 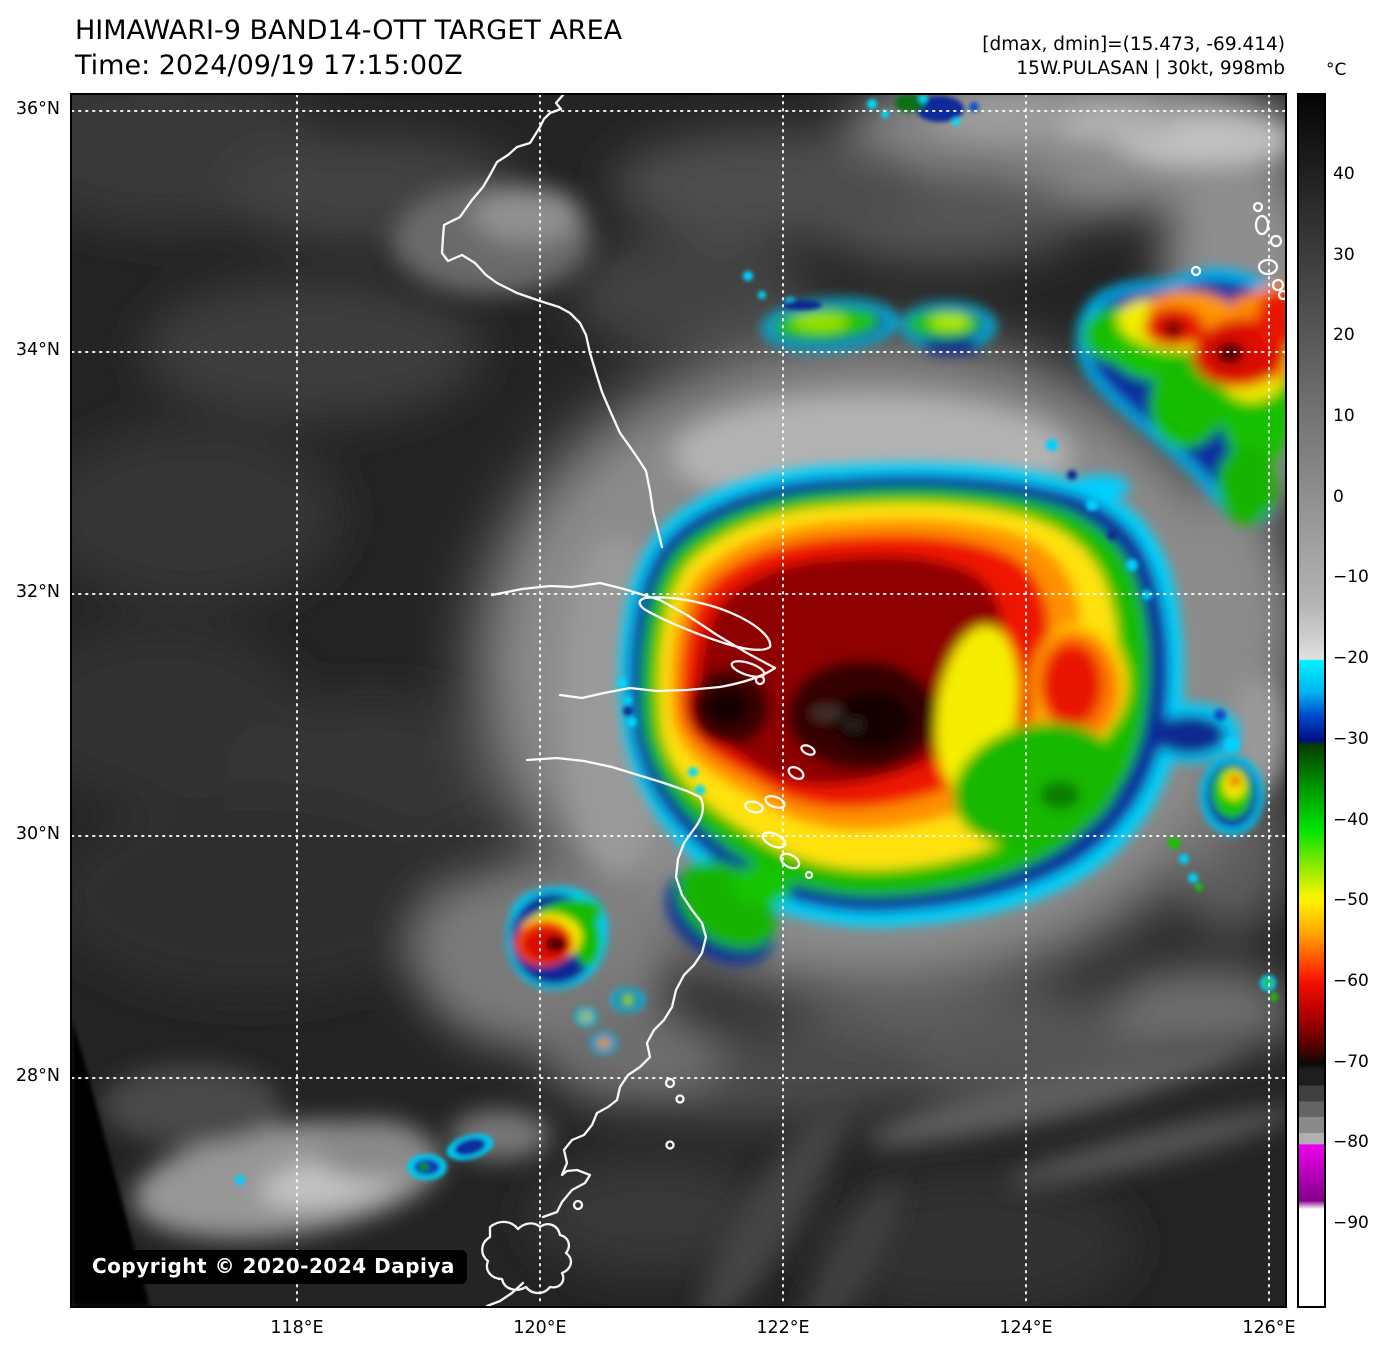 What do you see at coordinates (1351, 900) in the screenshot?
I see `cb-tick-label: −50` at bounding box center [1351, 900].